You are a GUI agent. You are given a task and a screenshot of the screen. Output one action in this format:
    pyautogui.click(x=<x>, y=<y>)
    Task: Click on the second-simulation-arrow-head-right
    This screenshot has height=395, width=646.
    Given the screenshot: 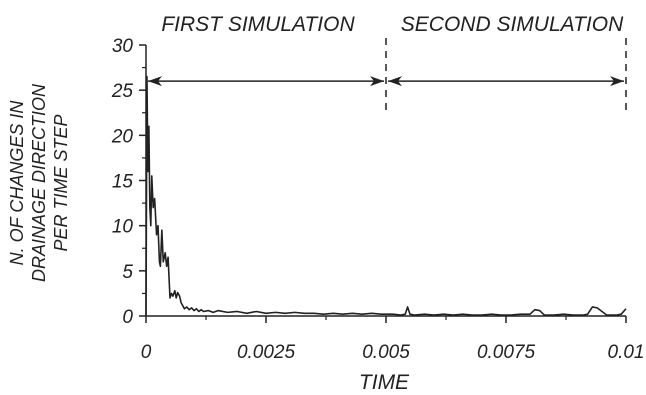 What is the action you would take?
    pyautogui.click(x=617, y=81)
    